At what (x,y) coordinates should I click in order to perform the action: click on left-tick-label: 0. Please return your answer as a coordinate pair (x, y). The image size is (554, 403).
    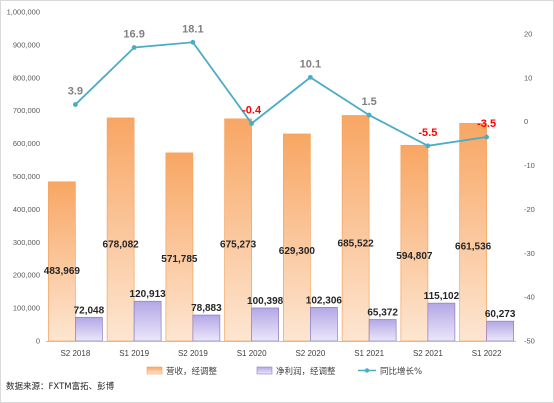
    Looking at the image, I should click on (38, 341).